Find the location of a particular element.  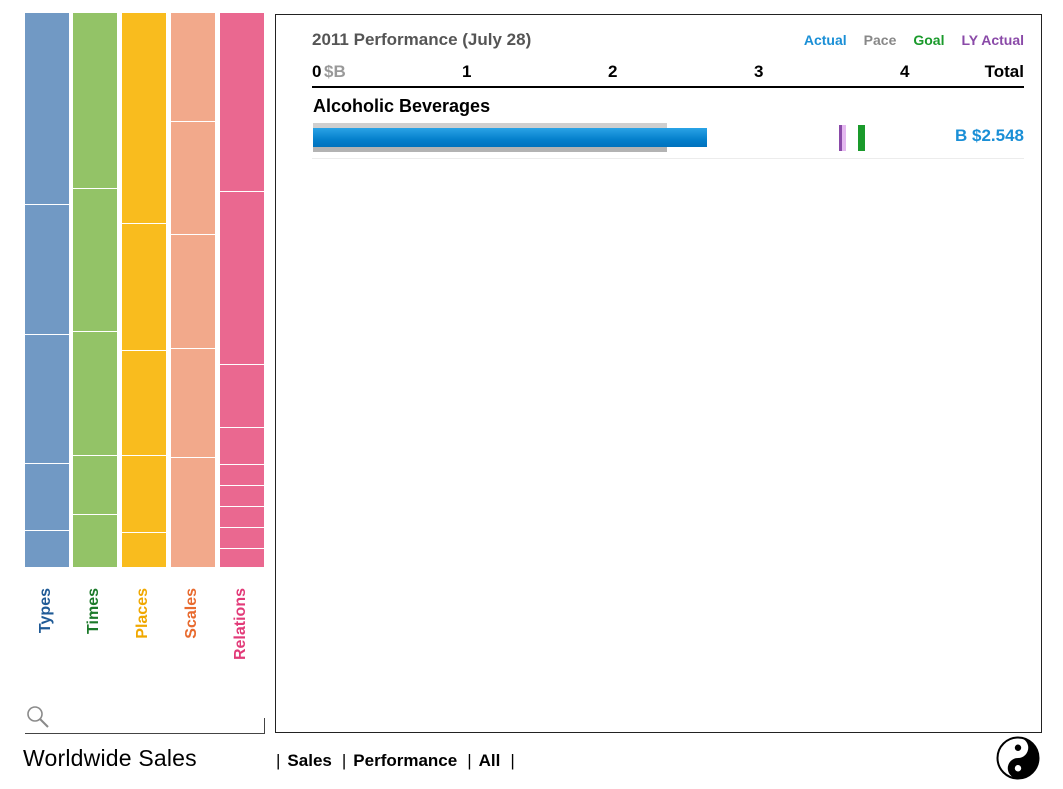

search-icon is located at coordinates (38, 717).